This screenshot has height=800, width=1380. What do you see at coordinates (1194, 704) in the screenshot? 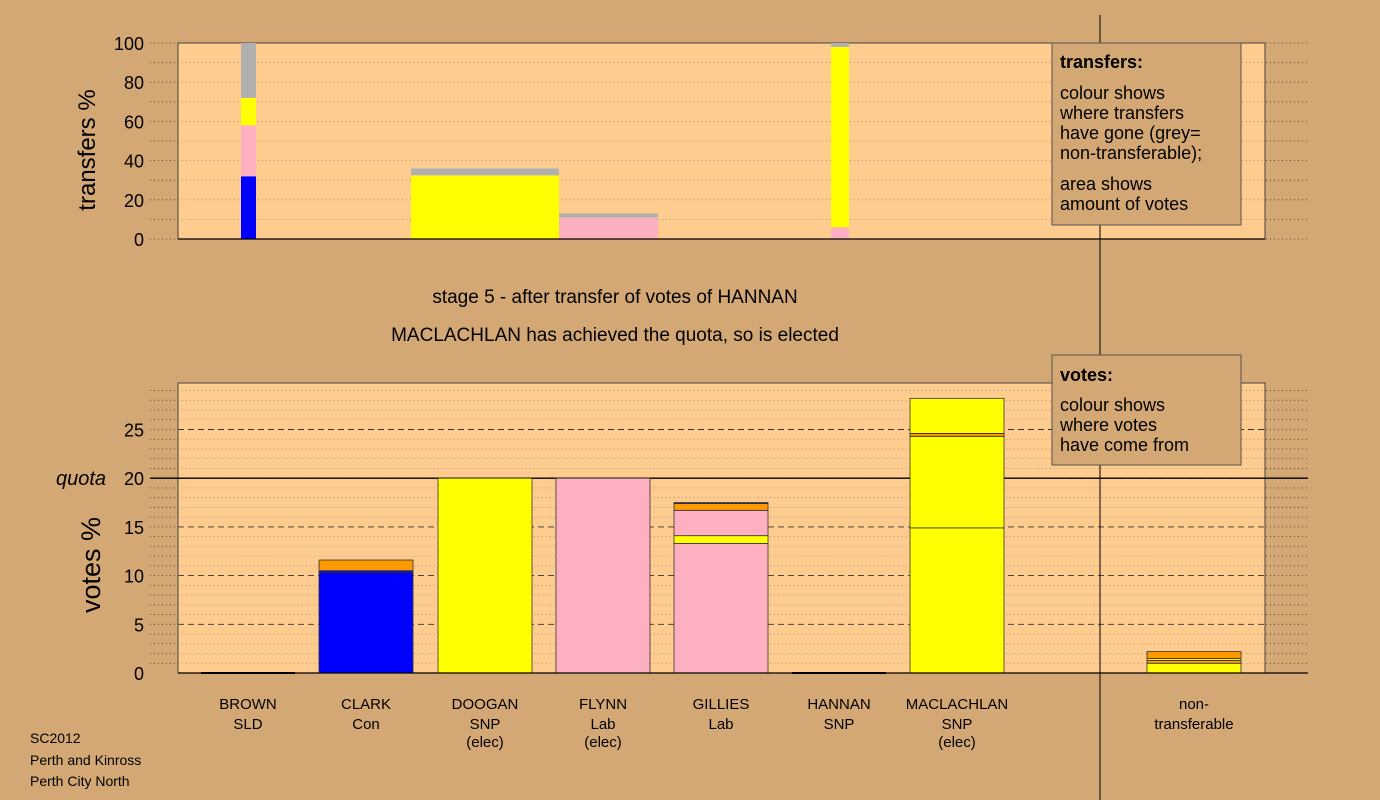
I see `candidate-name: non-` at bounding box center [1194, 704].